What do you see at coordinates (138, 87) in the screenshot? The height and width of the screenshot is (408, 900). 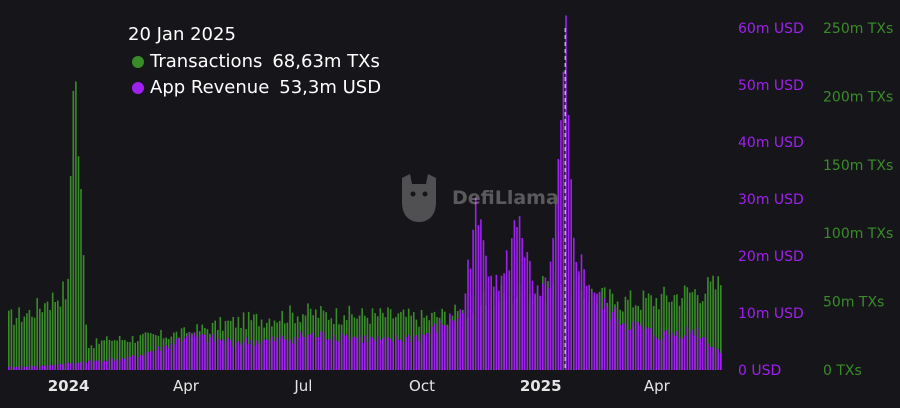 I see `revenue-legend-dot` at bounding box center [138, 87].